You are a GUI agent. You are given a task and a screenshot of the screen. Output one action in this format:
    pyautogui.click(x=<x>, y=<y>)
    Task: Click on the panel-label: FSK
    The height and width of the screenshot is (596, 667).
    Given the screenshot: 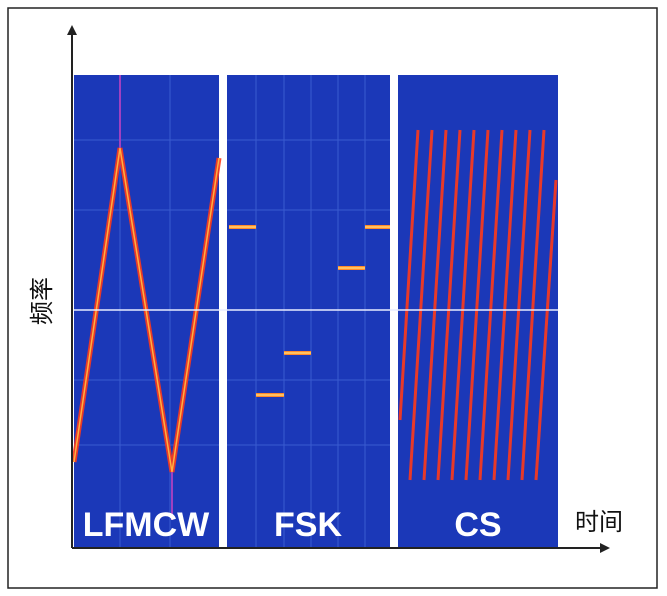 What is the action you would take?
    pyautogui.click(x=308, y=525)
    